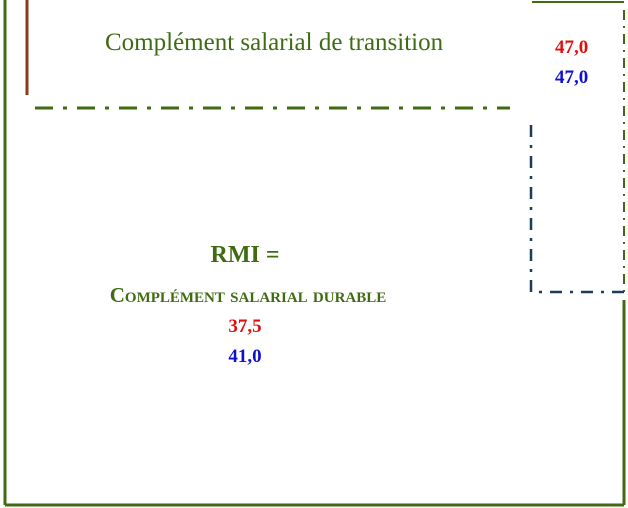 Image resolution: width=628 pixels, height=508 pixels. What do you see at coordinates (274, 42) in the screenshot?
I see `transition-label: Complément salarial de transition` at bounding box center [274, 42].